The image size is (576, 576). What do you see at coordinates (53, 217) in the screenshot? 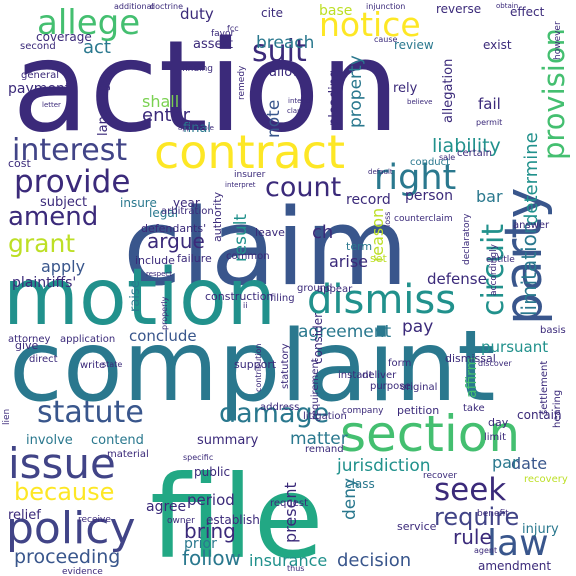
I see `word-amend: amend` at bounding box center [53, 217].